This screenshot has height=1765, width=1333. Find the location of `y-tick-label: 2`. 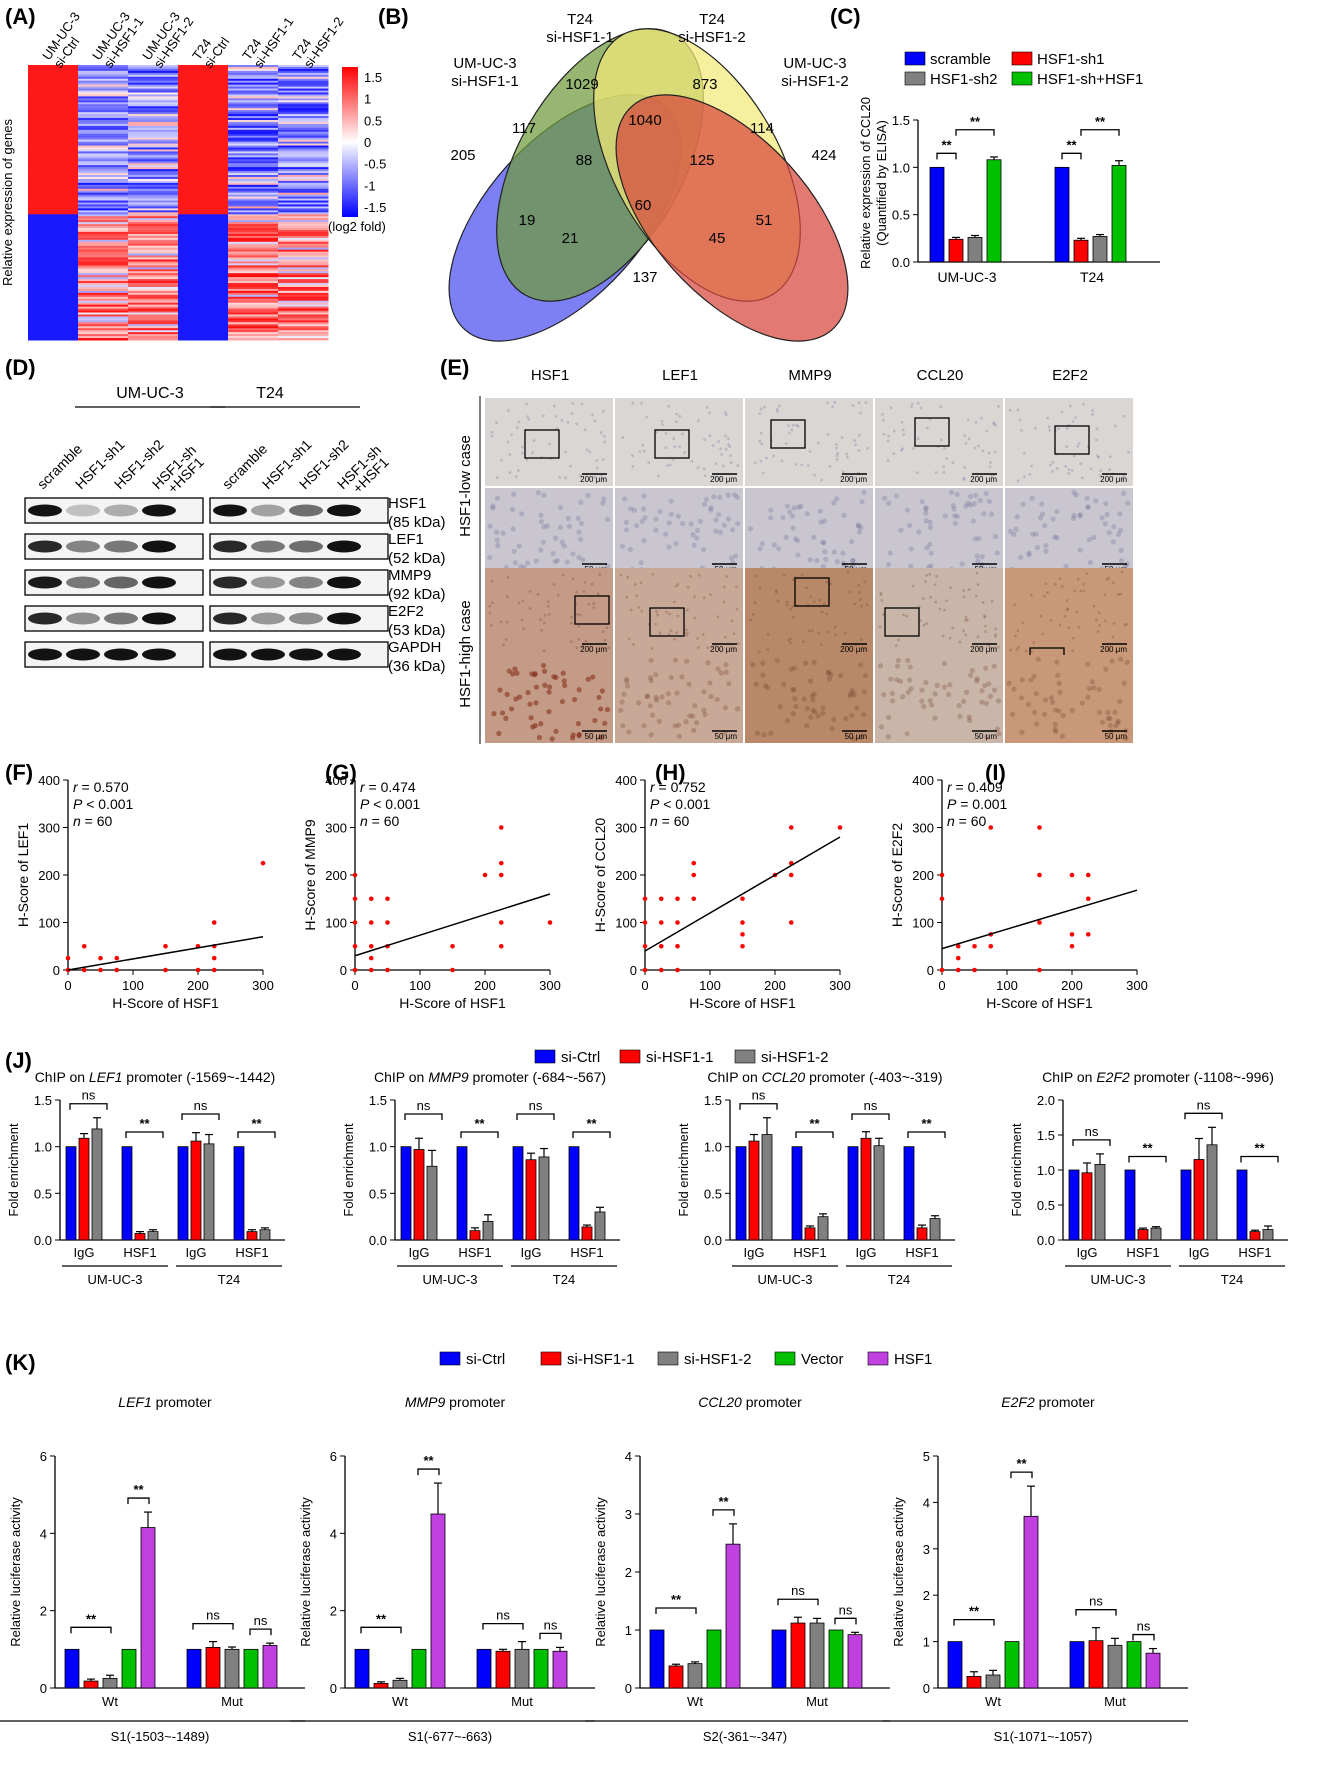

y-tick-label: 2 is located at coordinates (628, 1572).